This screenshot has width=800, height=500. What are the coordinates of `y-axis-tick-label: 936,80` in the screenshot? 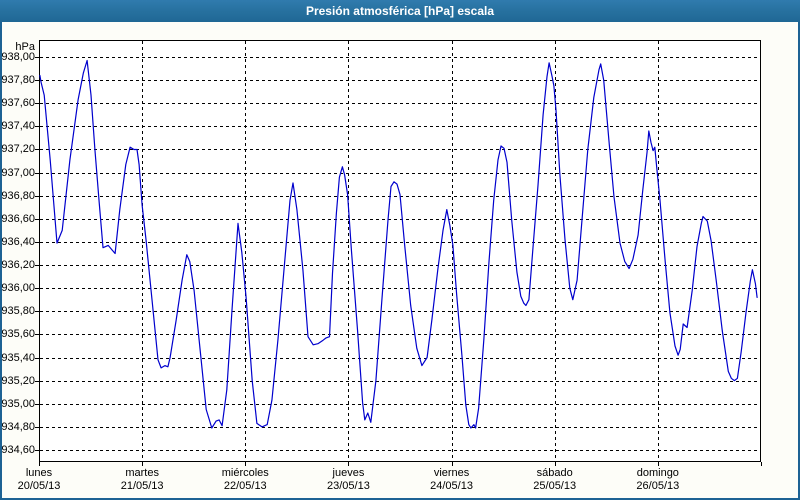 It's located at (18, 195).